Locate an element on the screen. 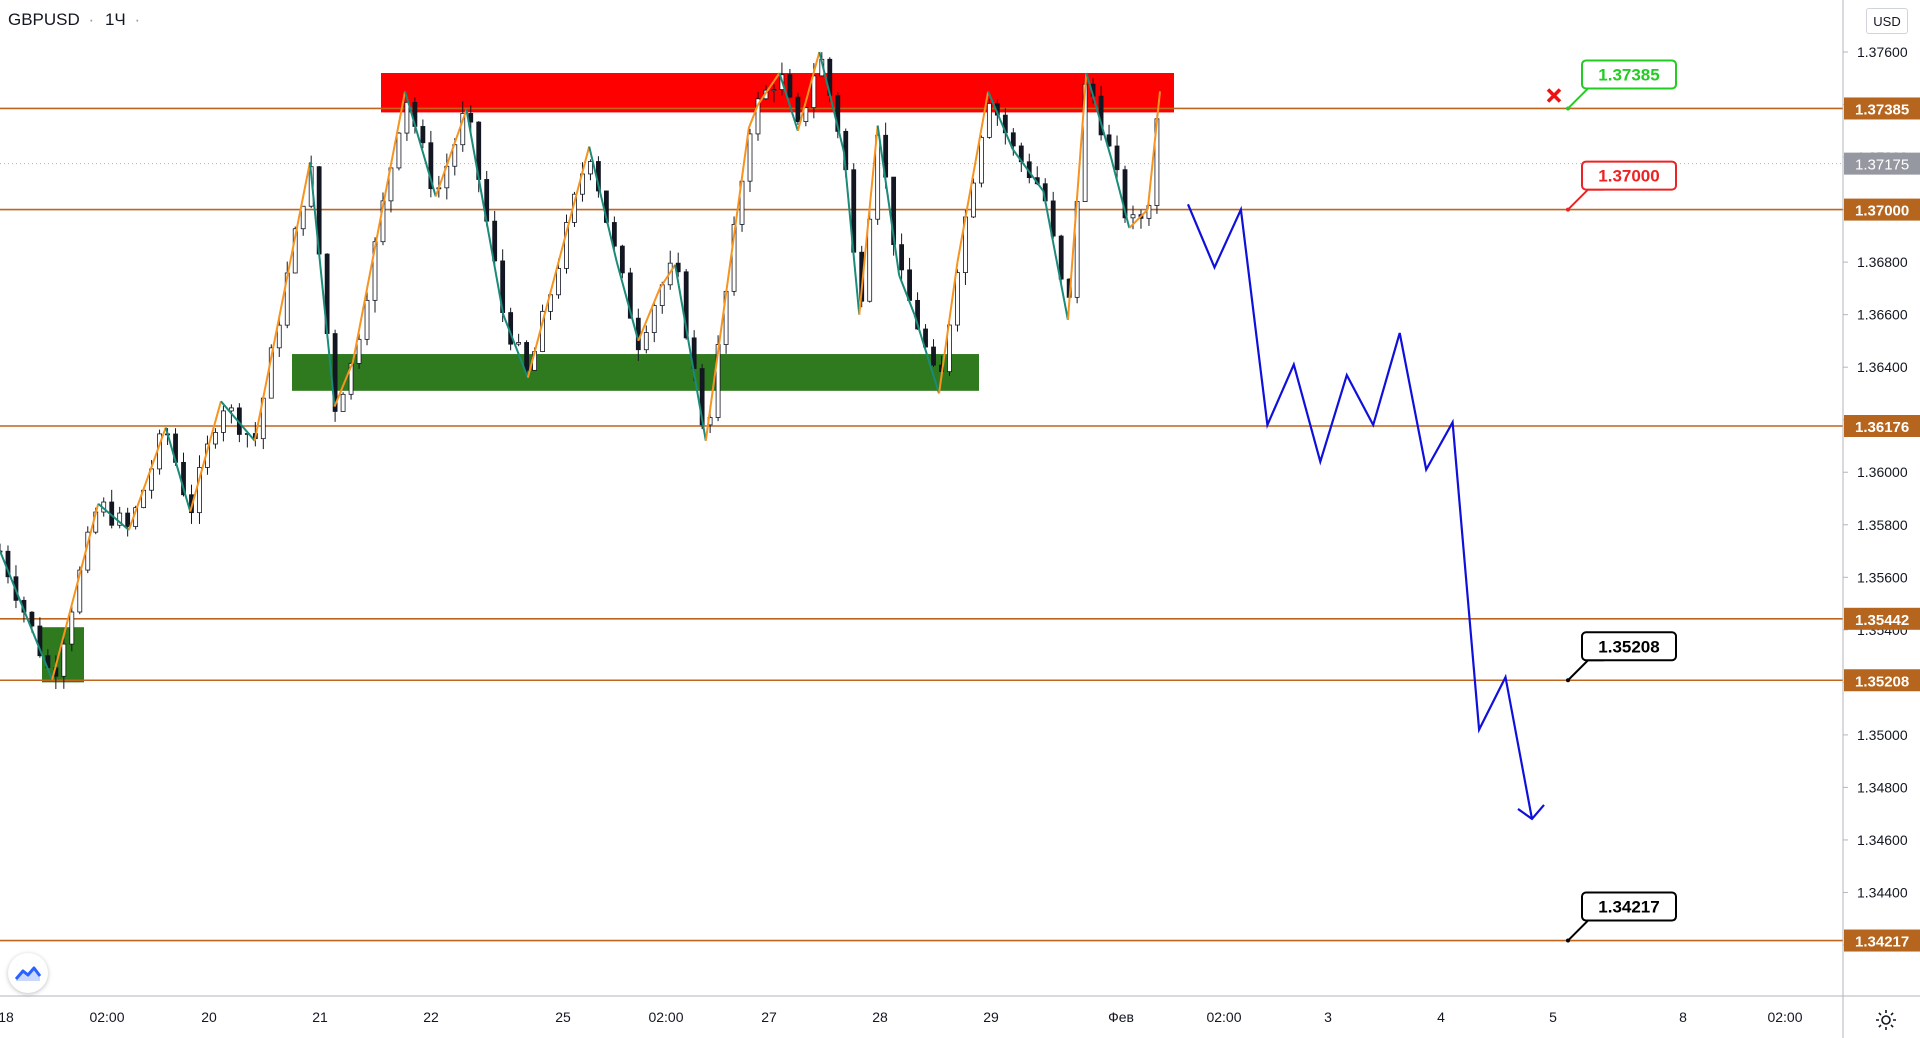  callout-anchor is located at coordinates (1568, 108).